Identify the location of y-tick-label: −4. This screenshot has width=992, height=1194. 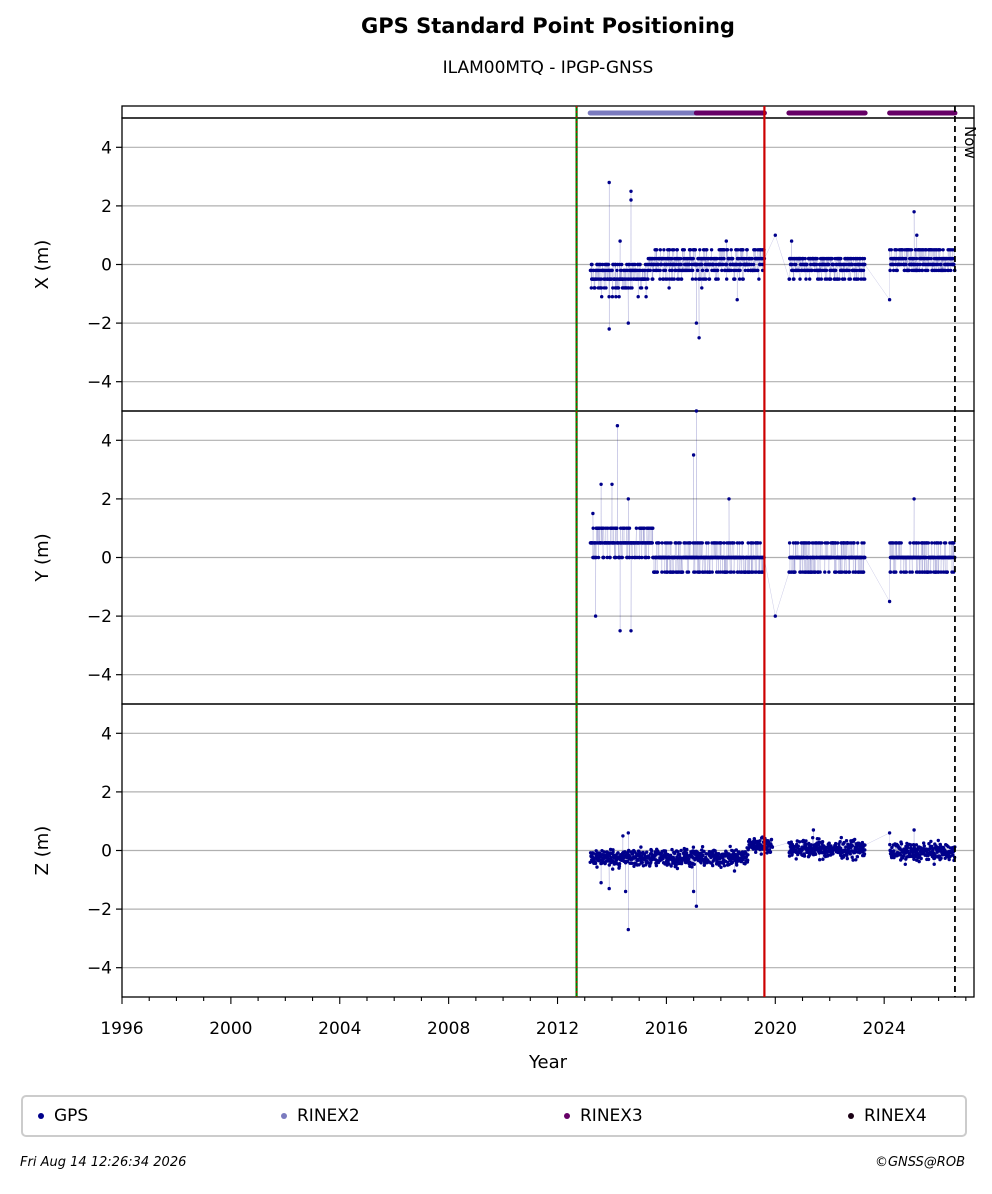
(99, 969).